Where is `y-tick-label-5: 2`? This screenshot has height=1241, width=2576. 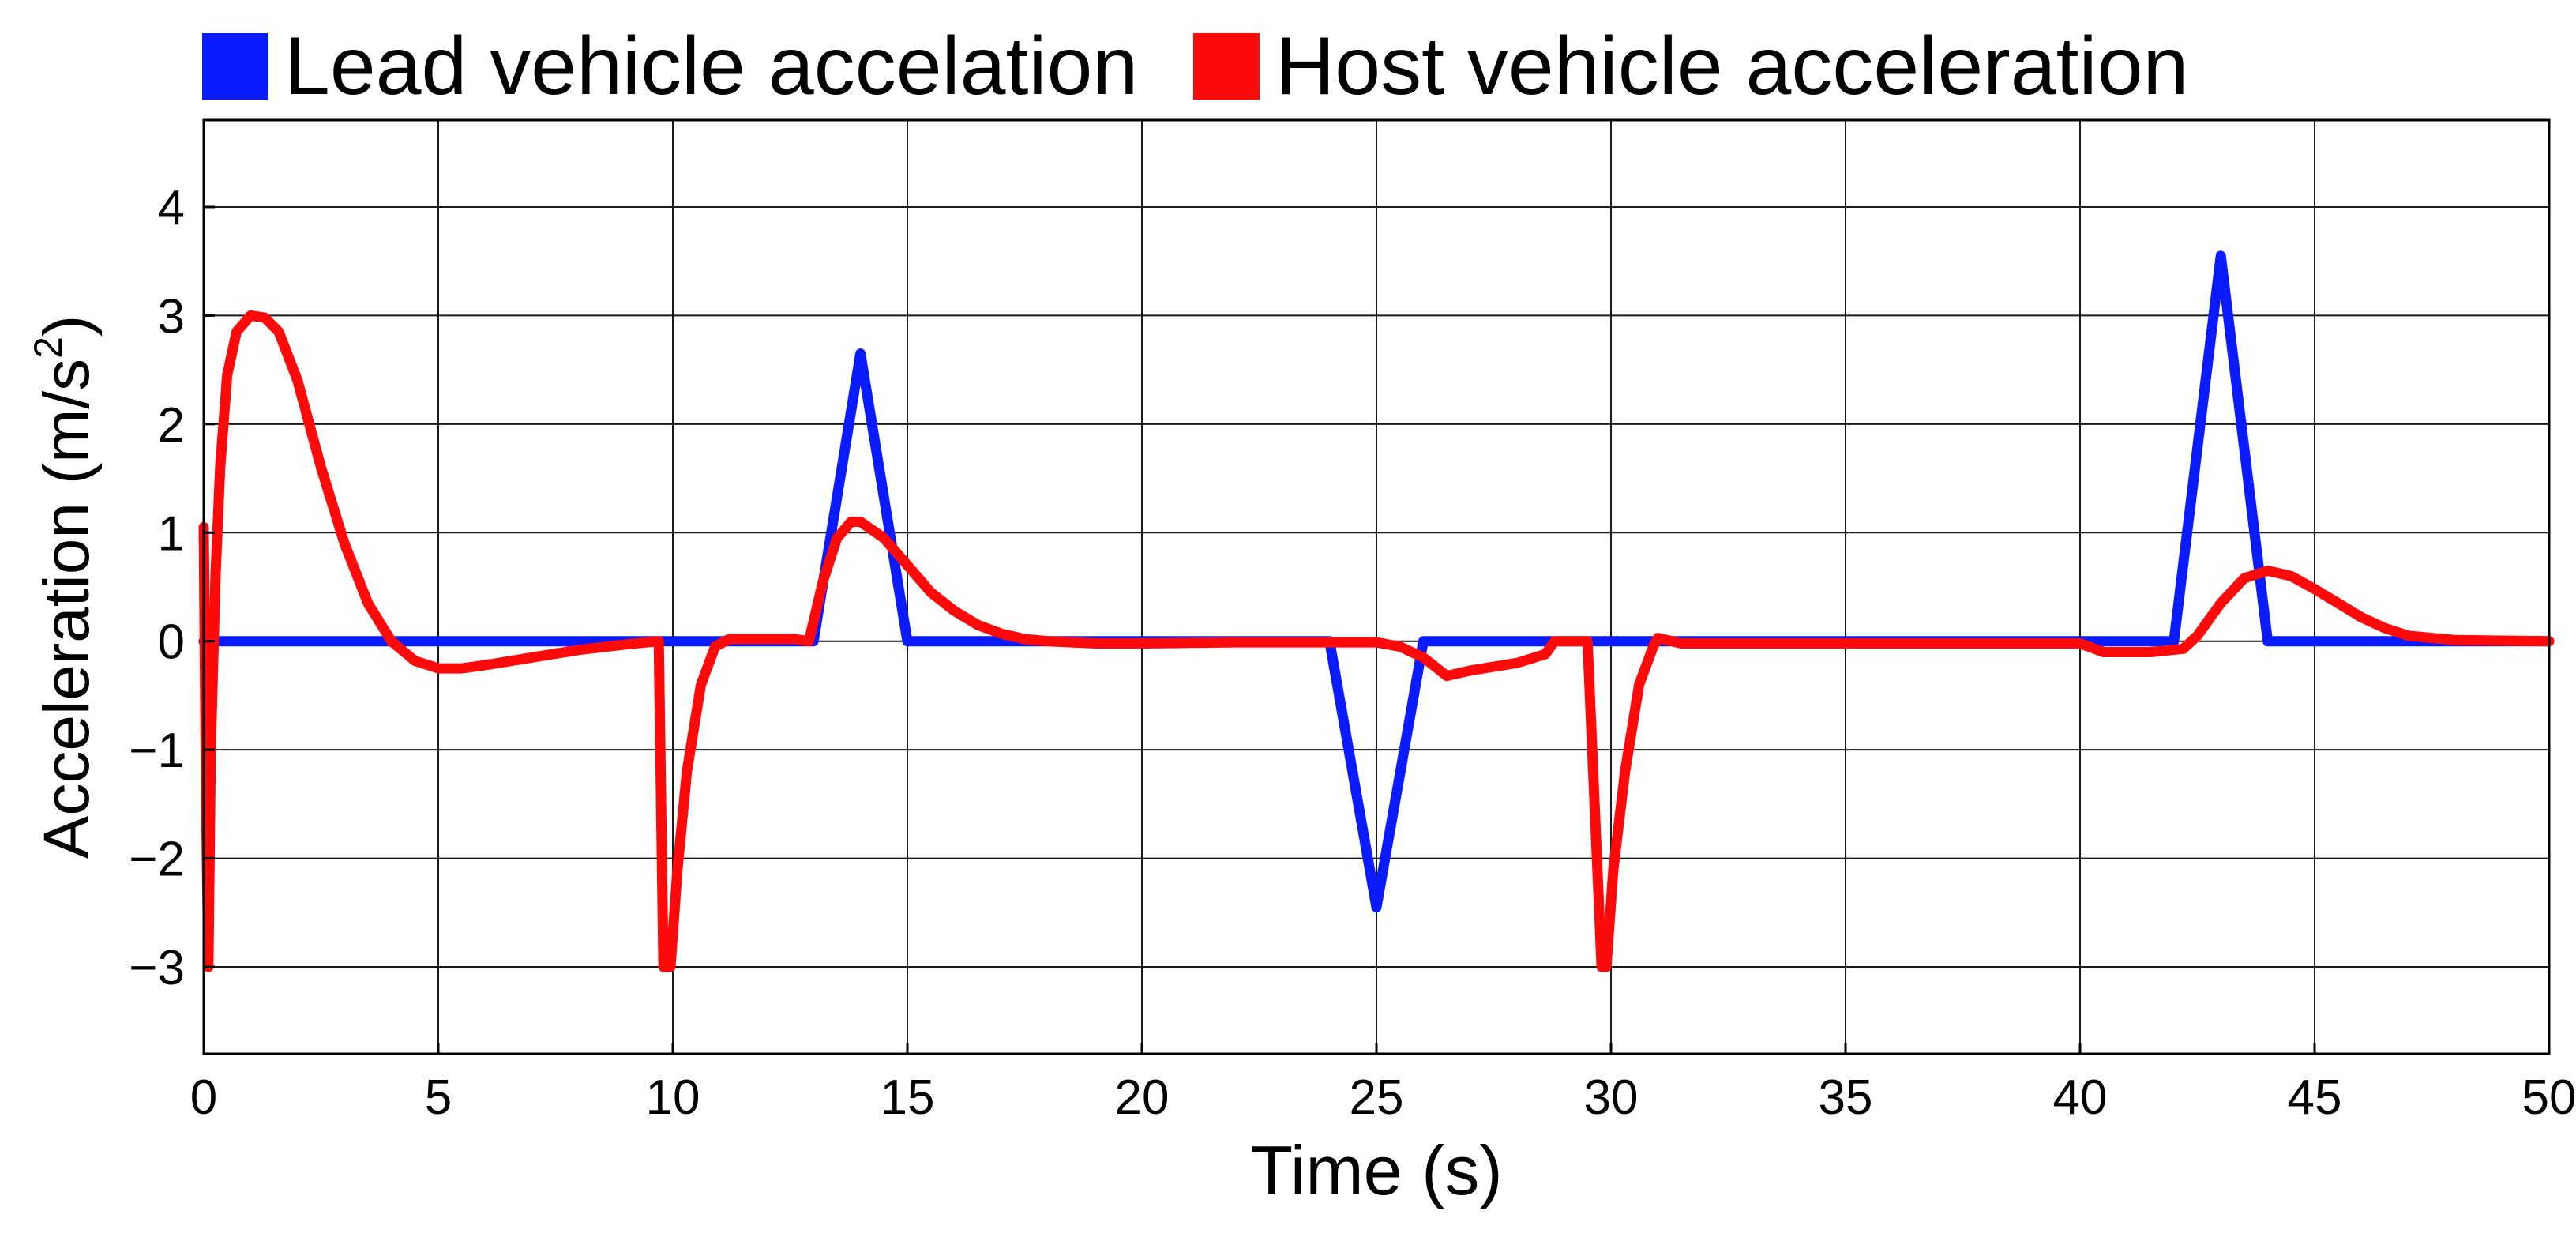
y-tick-label-5: 2 is located at coordinates (171, 425).